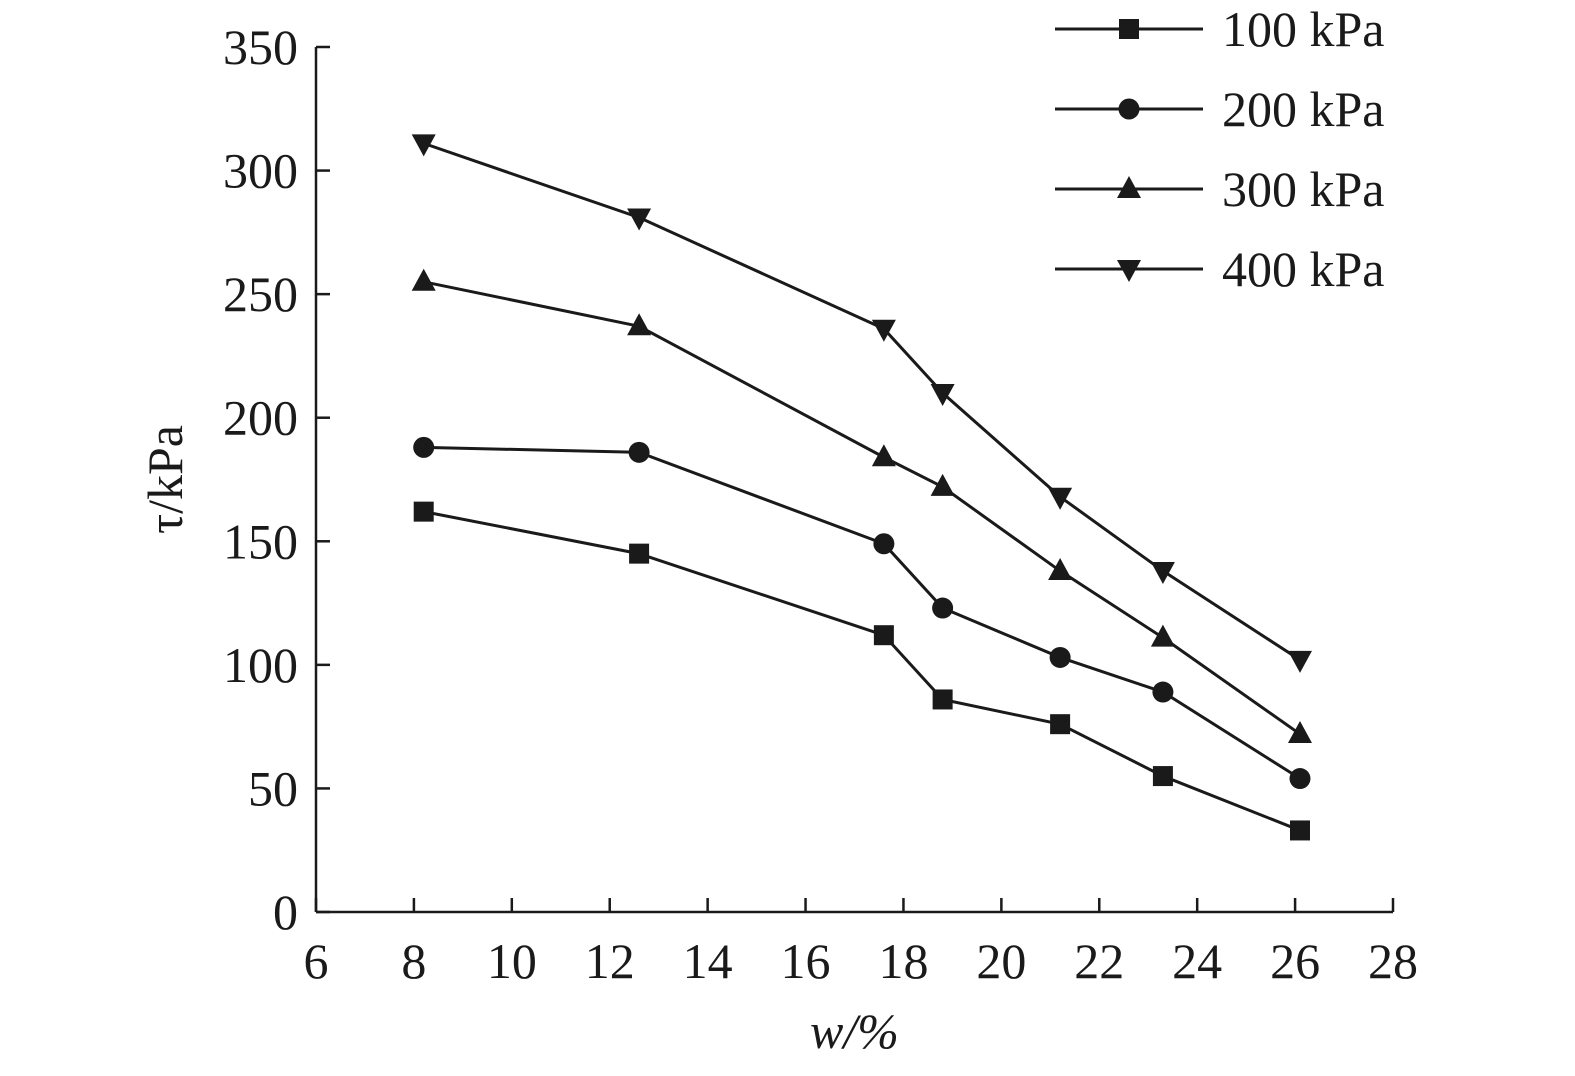 This screenshot has width=1575, height=1076. What do you see at coordinates (610, 961) in the screenshot?
I see `x-tick-label: 12` at bounding box center [610, 961].